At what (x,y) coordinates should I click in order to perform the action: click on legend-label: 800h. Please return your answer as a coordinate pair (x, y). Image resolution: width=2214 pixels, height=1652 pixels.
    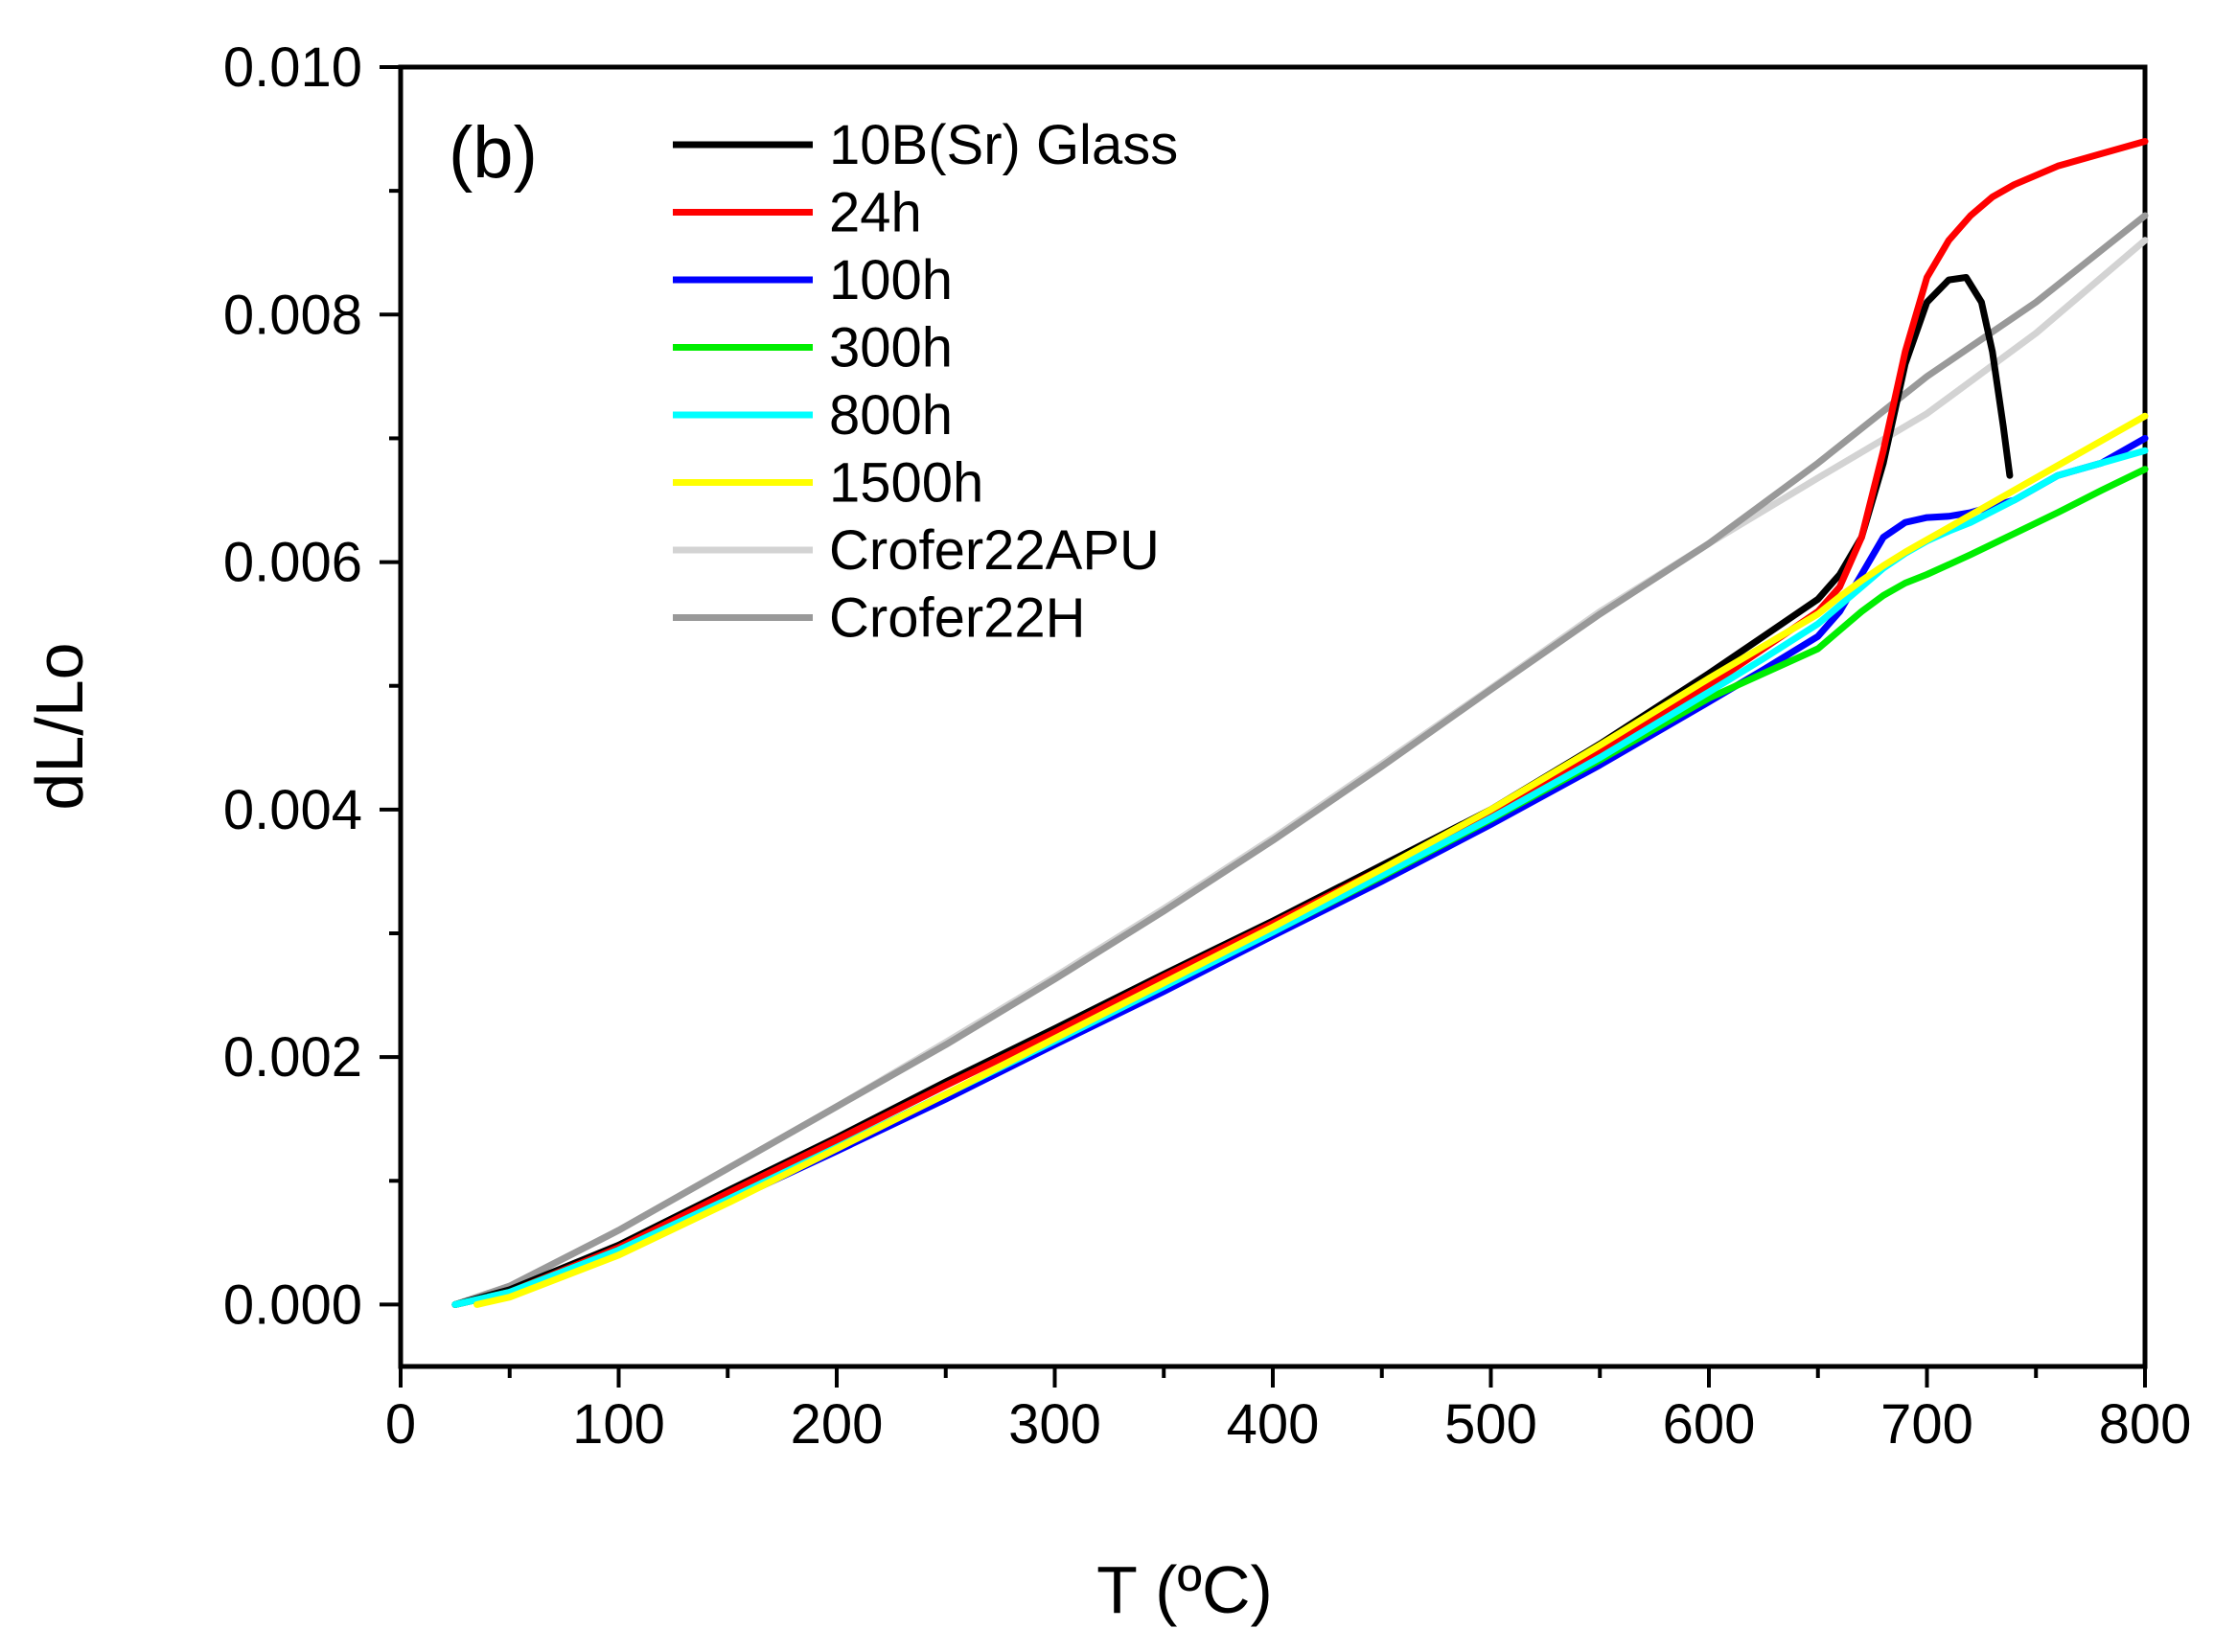
    Looking at the image, I should click on (891, 415).